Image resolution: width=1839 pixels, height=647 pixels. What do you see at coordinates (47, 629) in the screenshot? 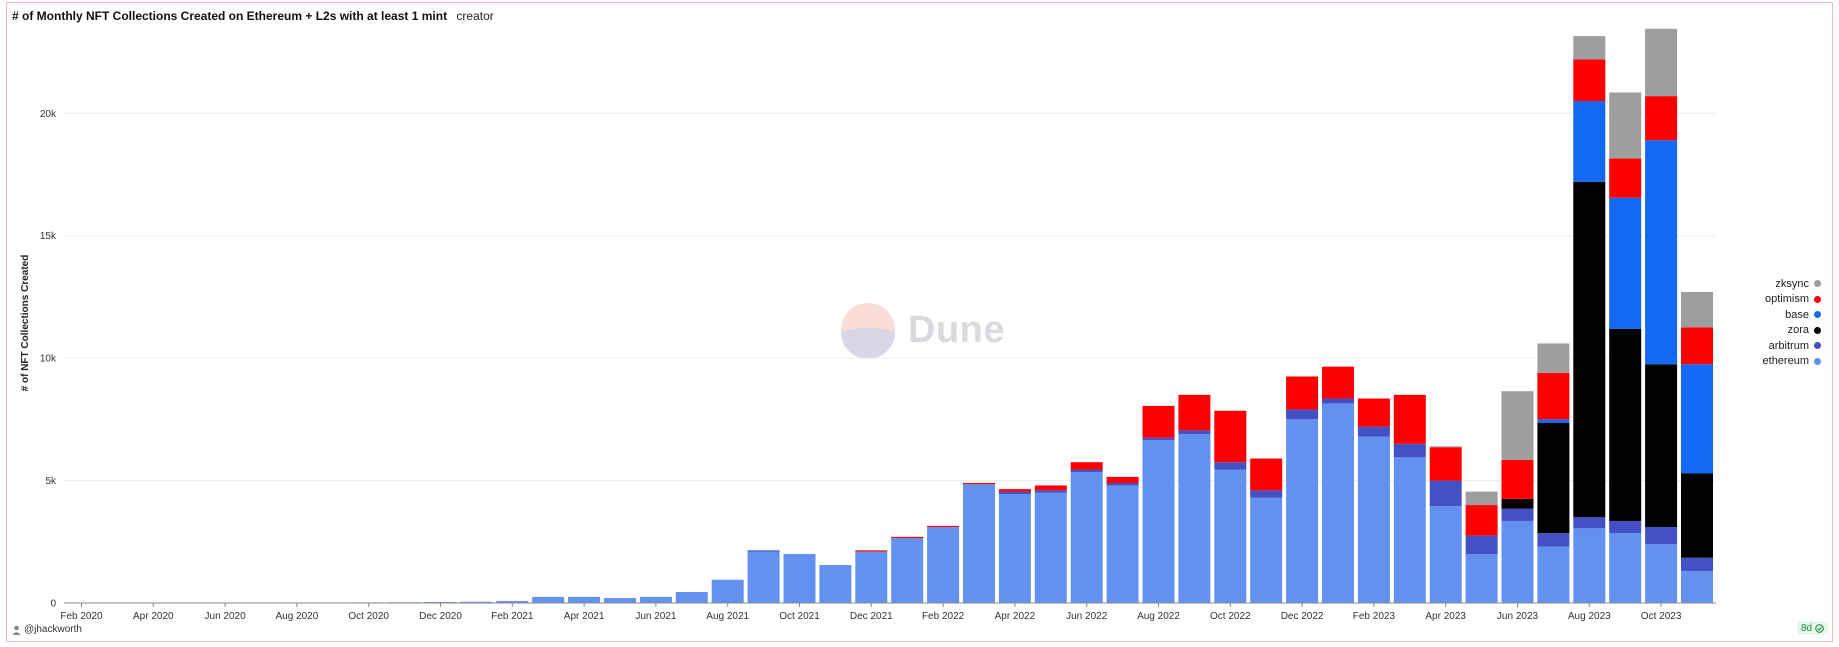
I see `author-credit: @jhackworth` at bounding box center [47, 629].